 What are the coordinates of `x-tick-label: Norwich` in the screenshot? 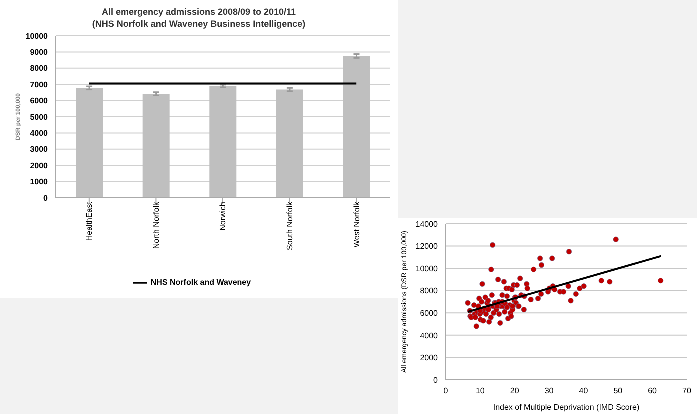 It's located at (223, 216).